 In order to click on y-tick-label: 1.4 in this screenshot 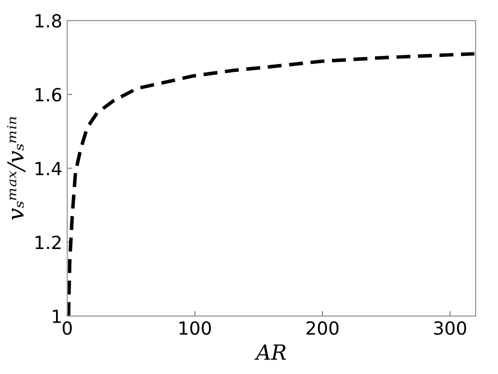, I will do `click(49, 169)`.